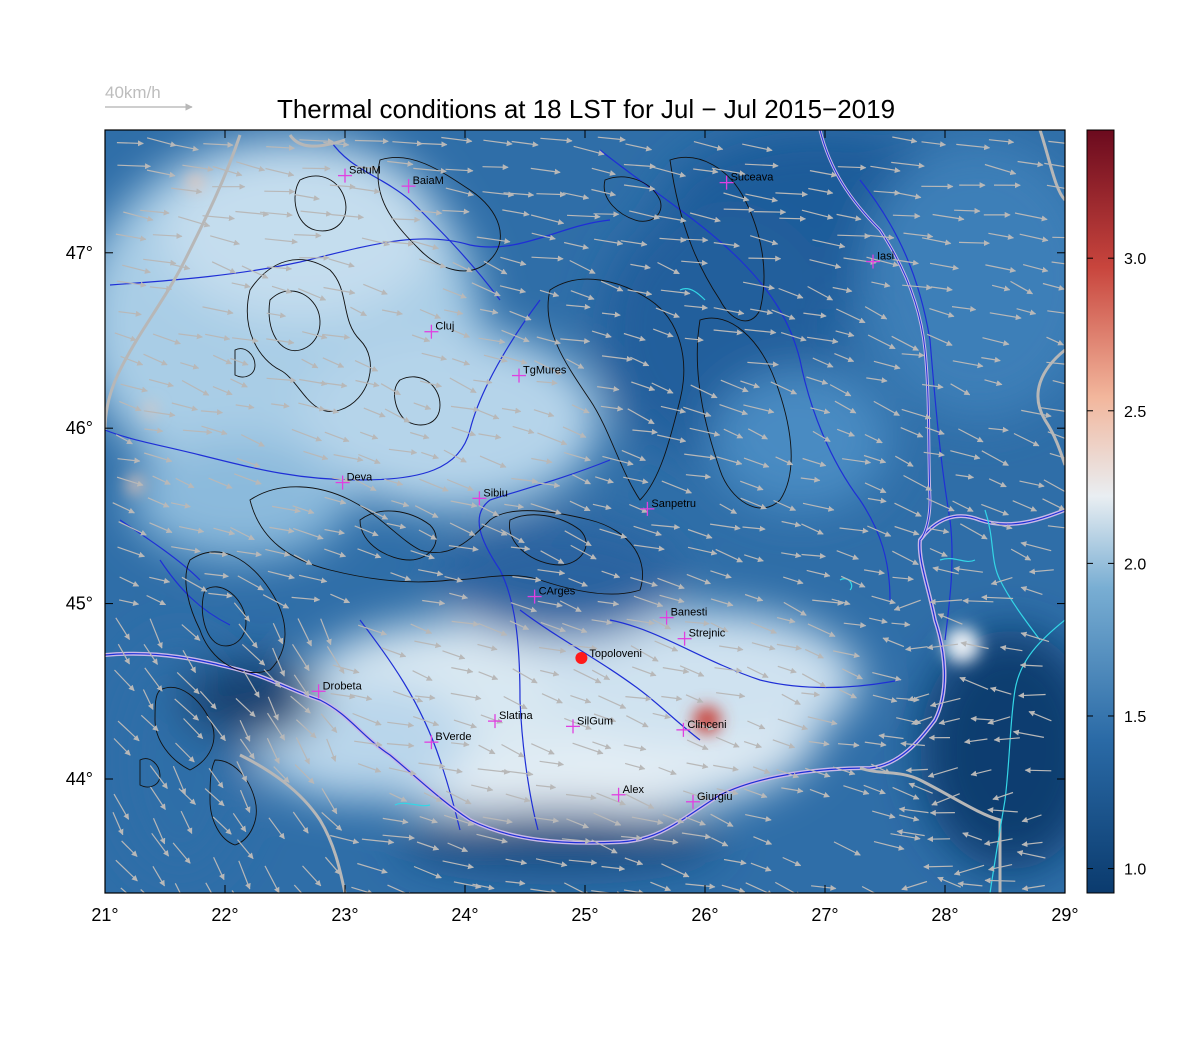 The height and width of the screenshot is (1050, 1200). What do you see at coordinates (337, 689) in the screenshot?
I see `station-marker: Drobeta` at bounding box center [337, 689].